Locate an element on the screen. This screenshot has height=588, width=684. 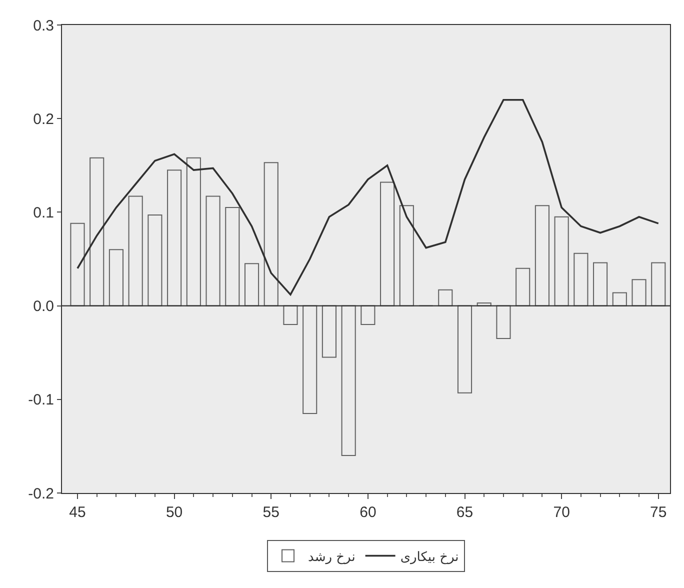
y-tick-label: 0.2 is located at coordinates (43, 119).